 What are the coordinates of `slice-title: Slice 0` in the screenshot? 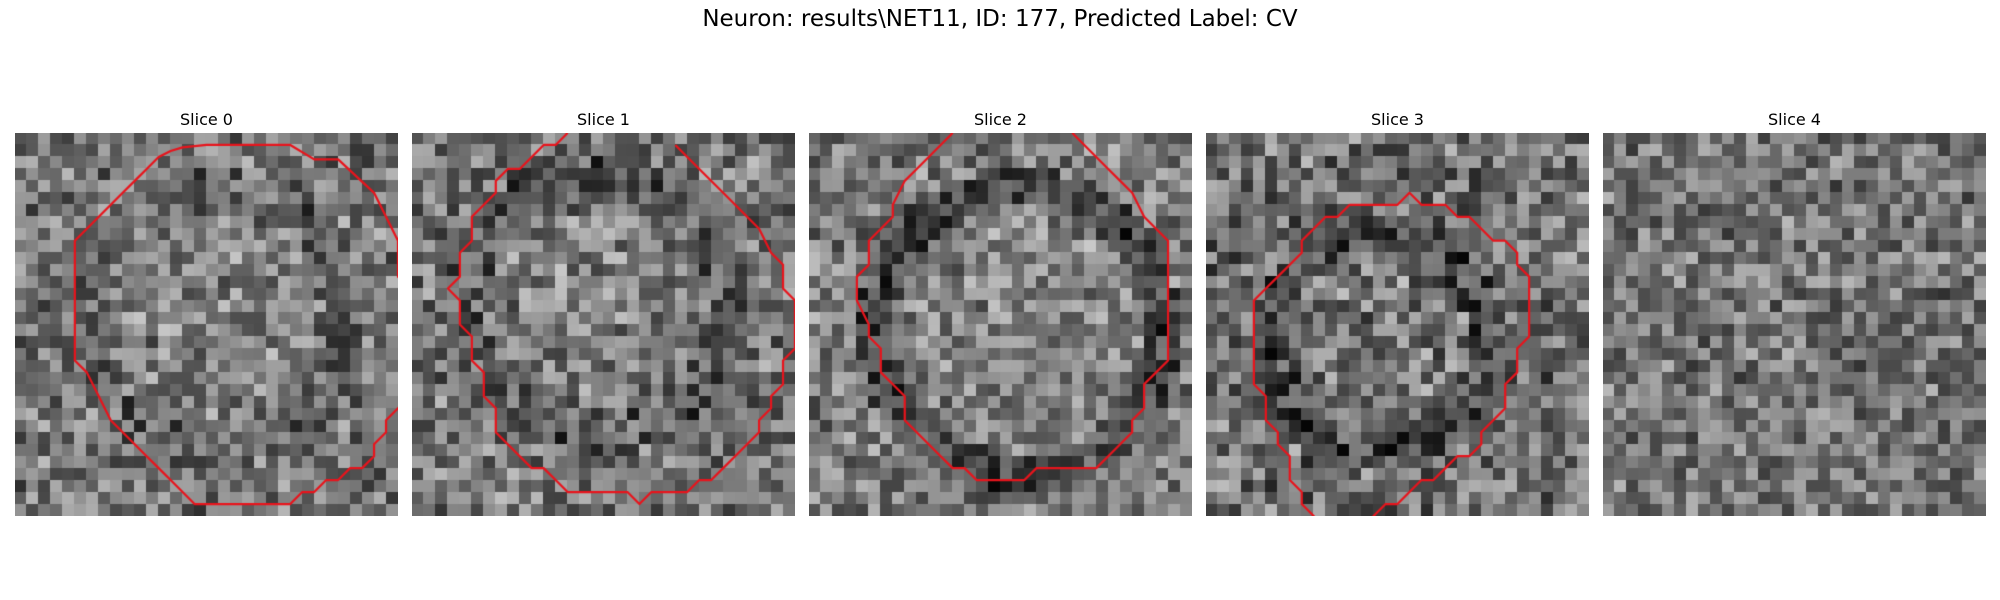 It's located at (206, 119).